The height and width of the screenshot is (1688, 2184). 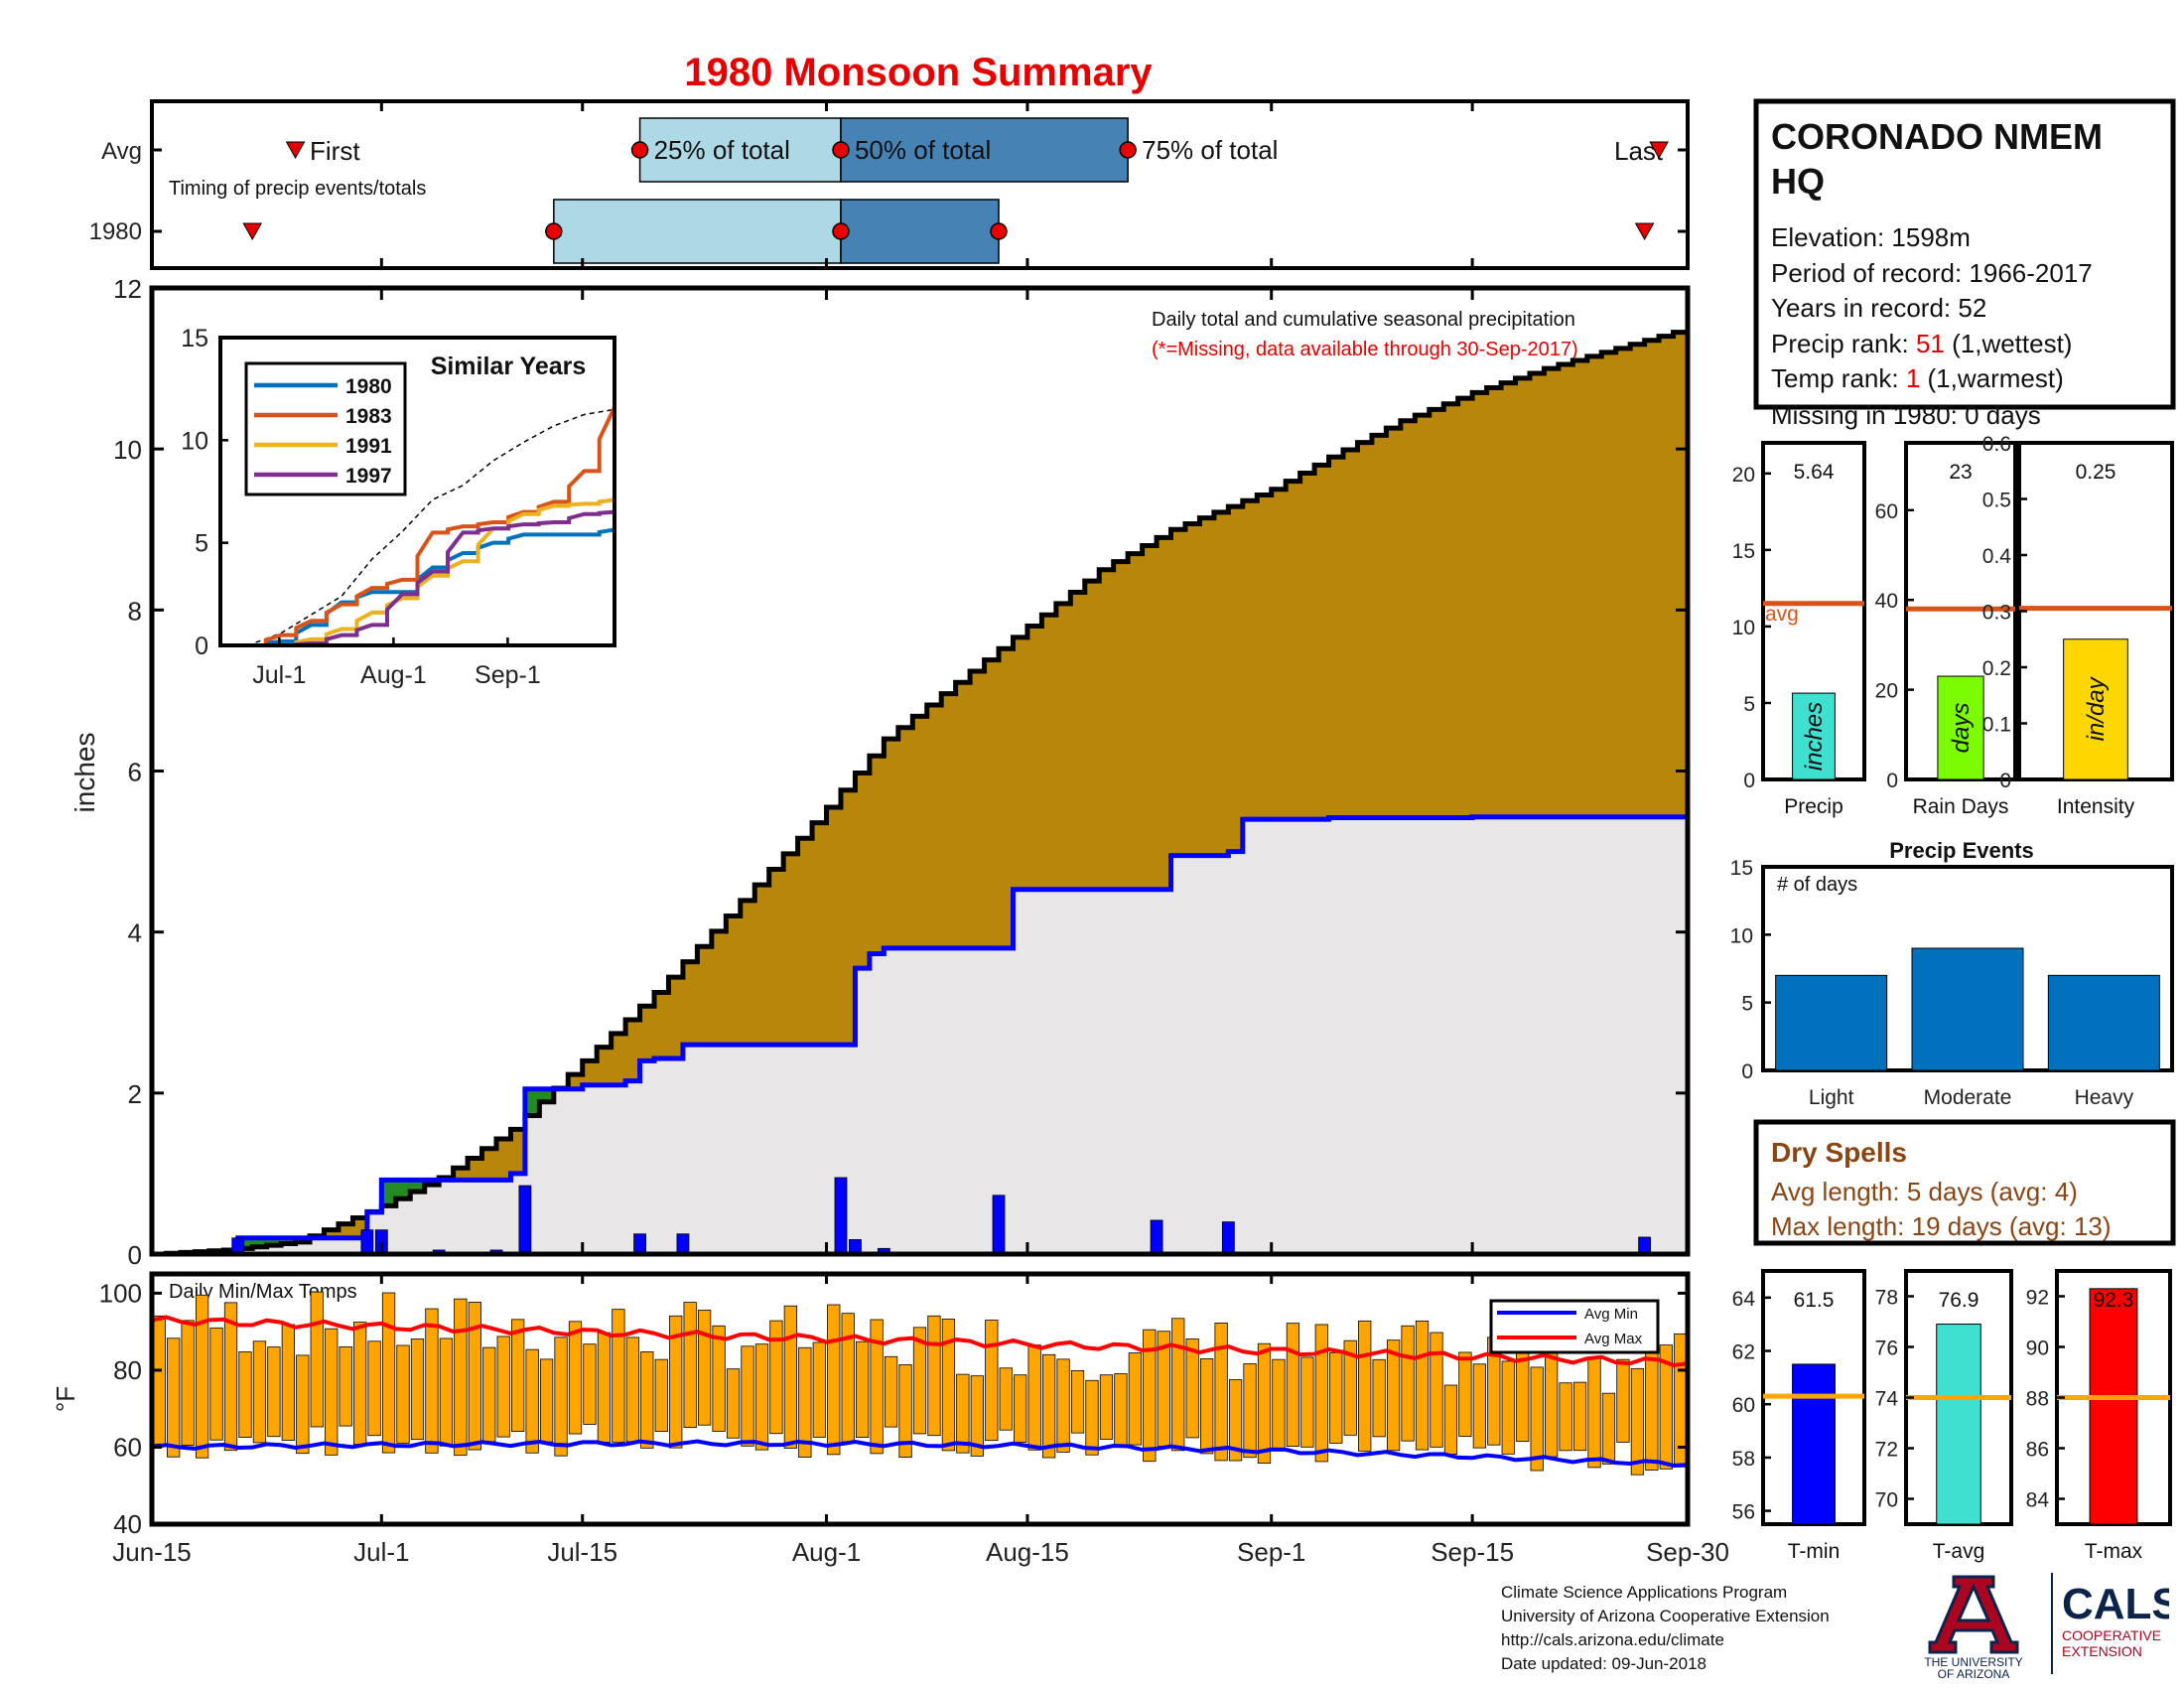 I want to click on intensity-ytick-label: 0.5, so click(x=1996, y=501).